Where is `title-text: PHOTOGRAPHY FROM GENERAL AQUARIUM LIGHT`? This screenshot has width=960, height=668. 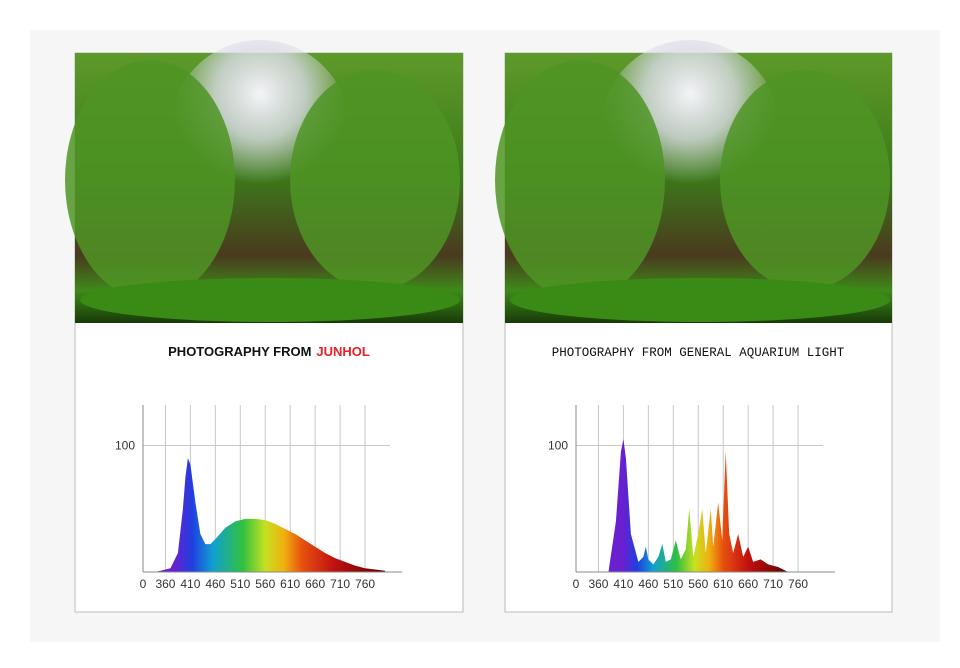
title-text: PHOTOGRAPHY FROM GENERAL AQUARIUM LIGHT is located at coordinates (698, 353).